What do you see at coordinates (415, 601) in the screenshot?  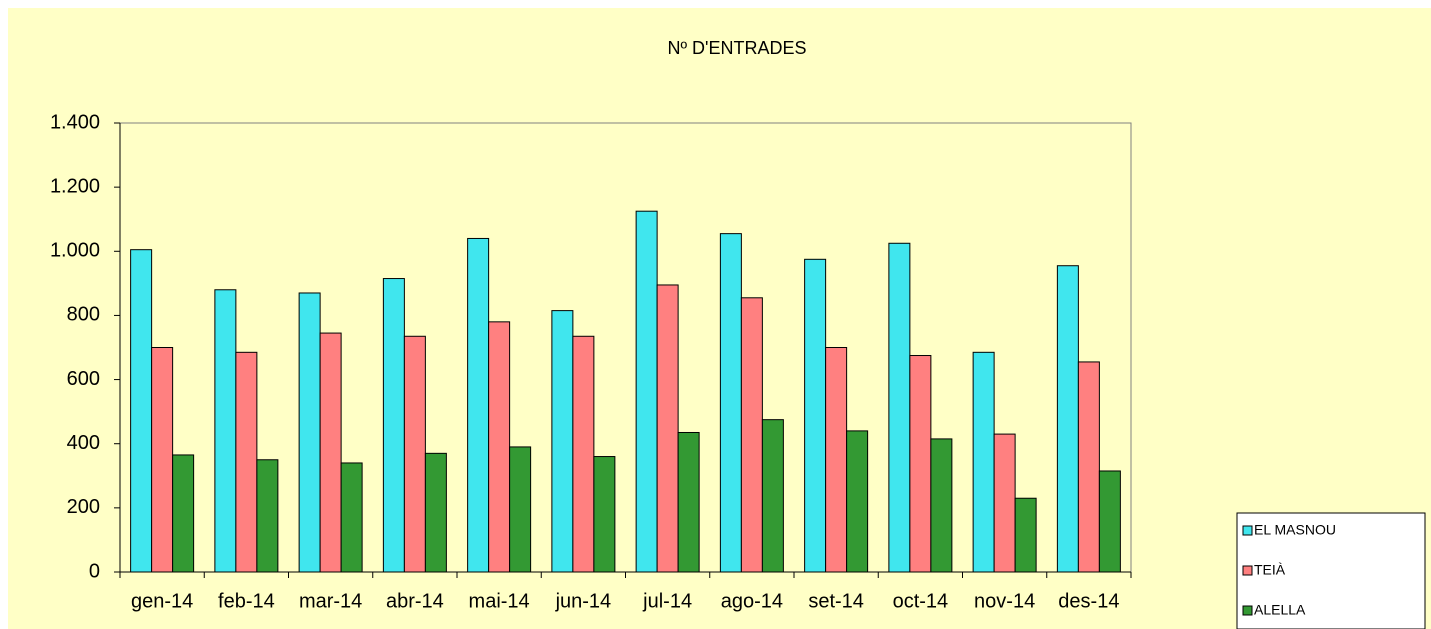 I see `x-tick-label: abr-14` at bounding box center [415, 601].